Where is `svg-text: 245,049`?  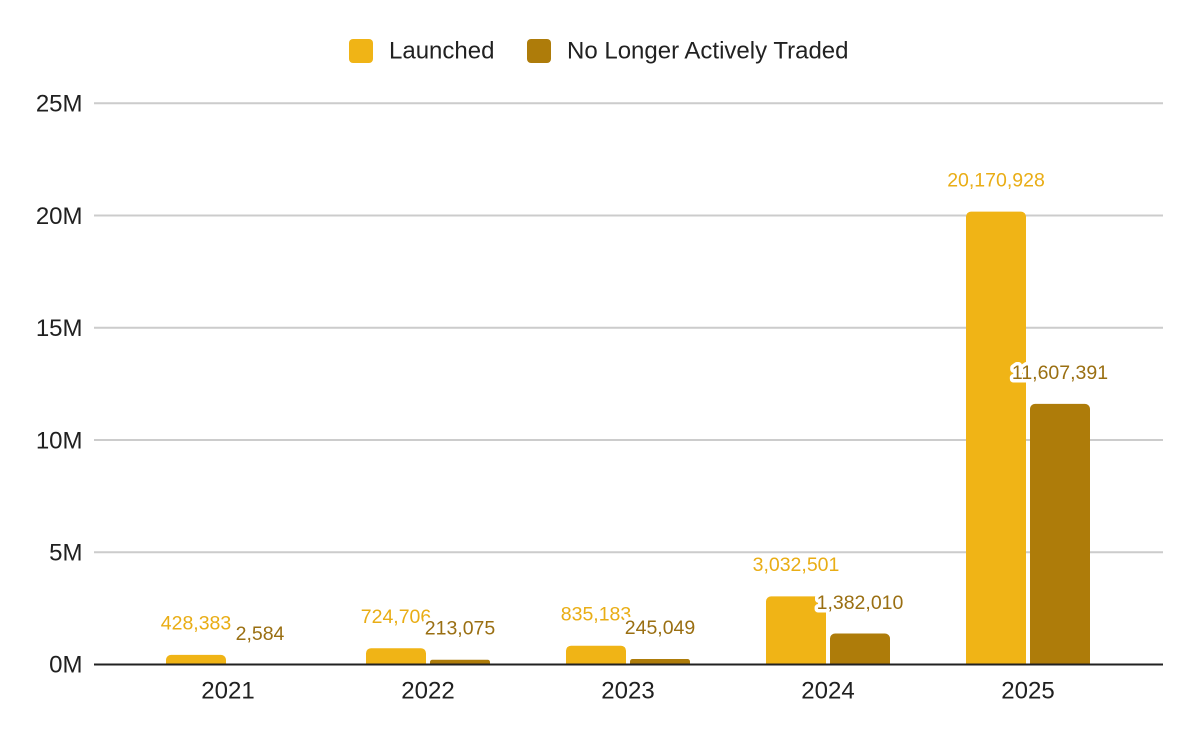 svg-text: 245,049 is located at coordinates (660, 628).